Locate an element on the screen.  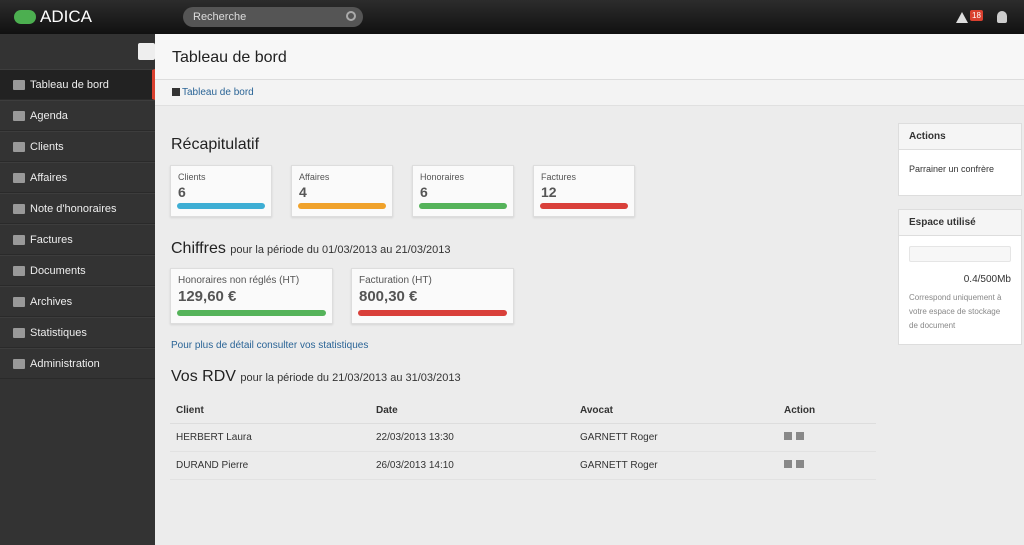
title-bar is located at coordinates (589, 57).